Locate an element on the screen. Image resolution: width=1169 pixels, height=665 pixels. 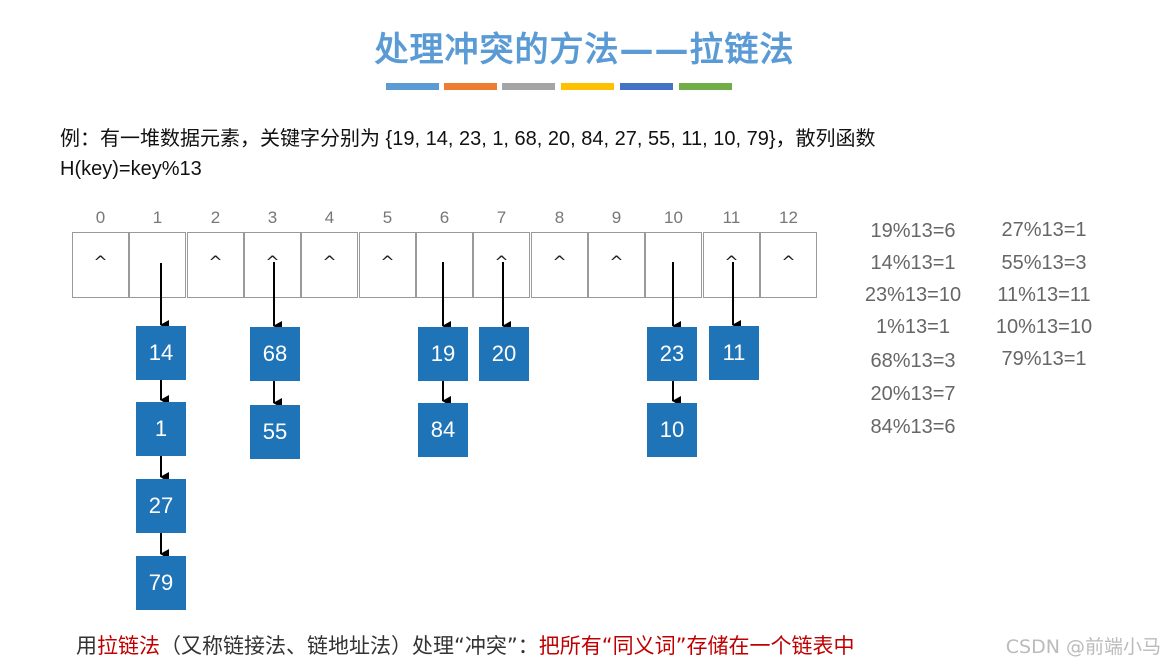
watermark: CSDN @前端小马 is located at coordinates (1083, 647).